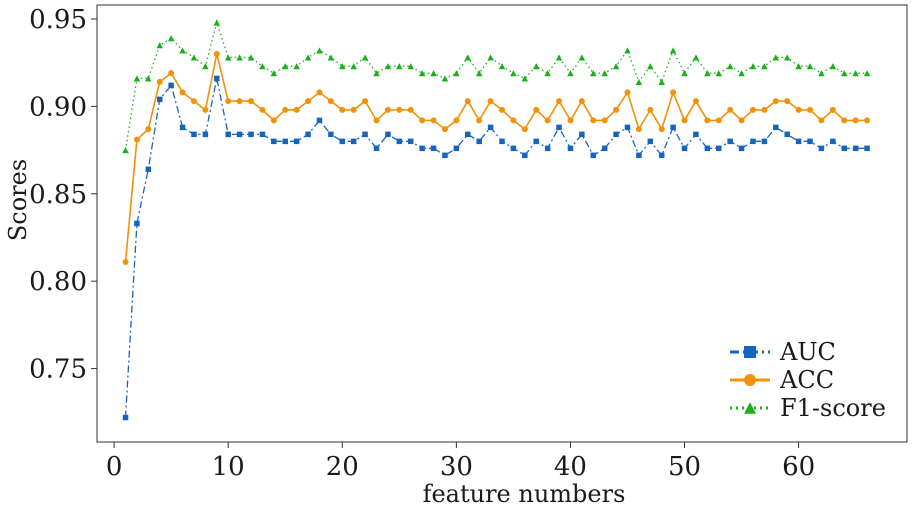  What do you see at coordinates (63, 195) in the screenshot?
I see `y-axis: 0.75 0.80 0.85 0.90 0.95` at bounding box center [63, 195].